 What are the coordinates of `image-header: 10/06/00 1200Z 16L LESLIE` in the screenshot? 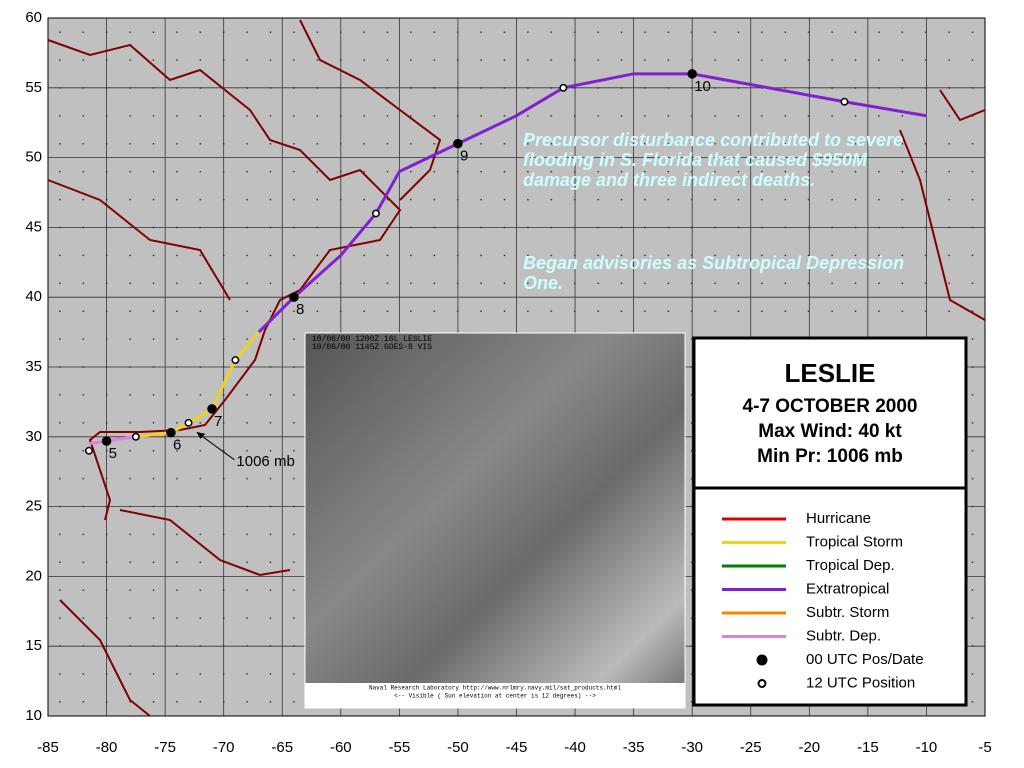 It's located at (372, 339).